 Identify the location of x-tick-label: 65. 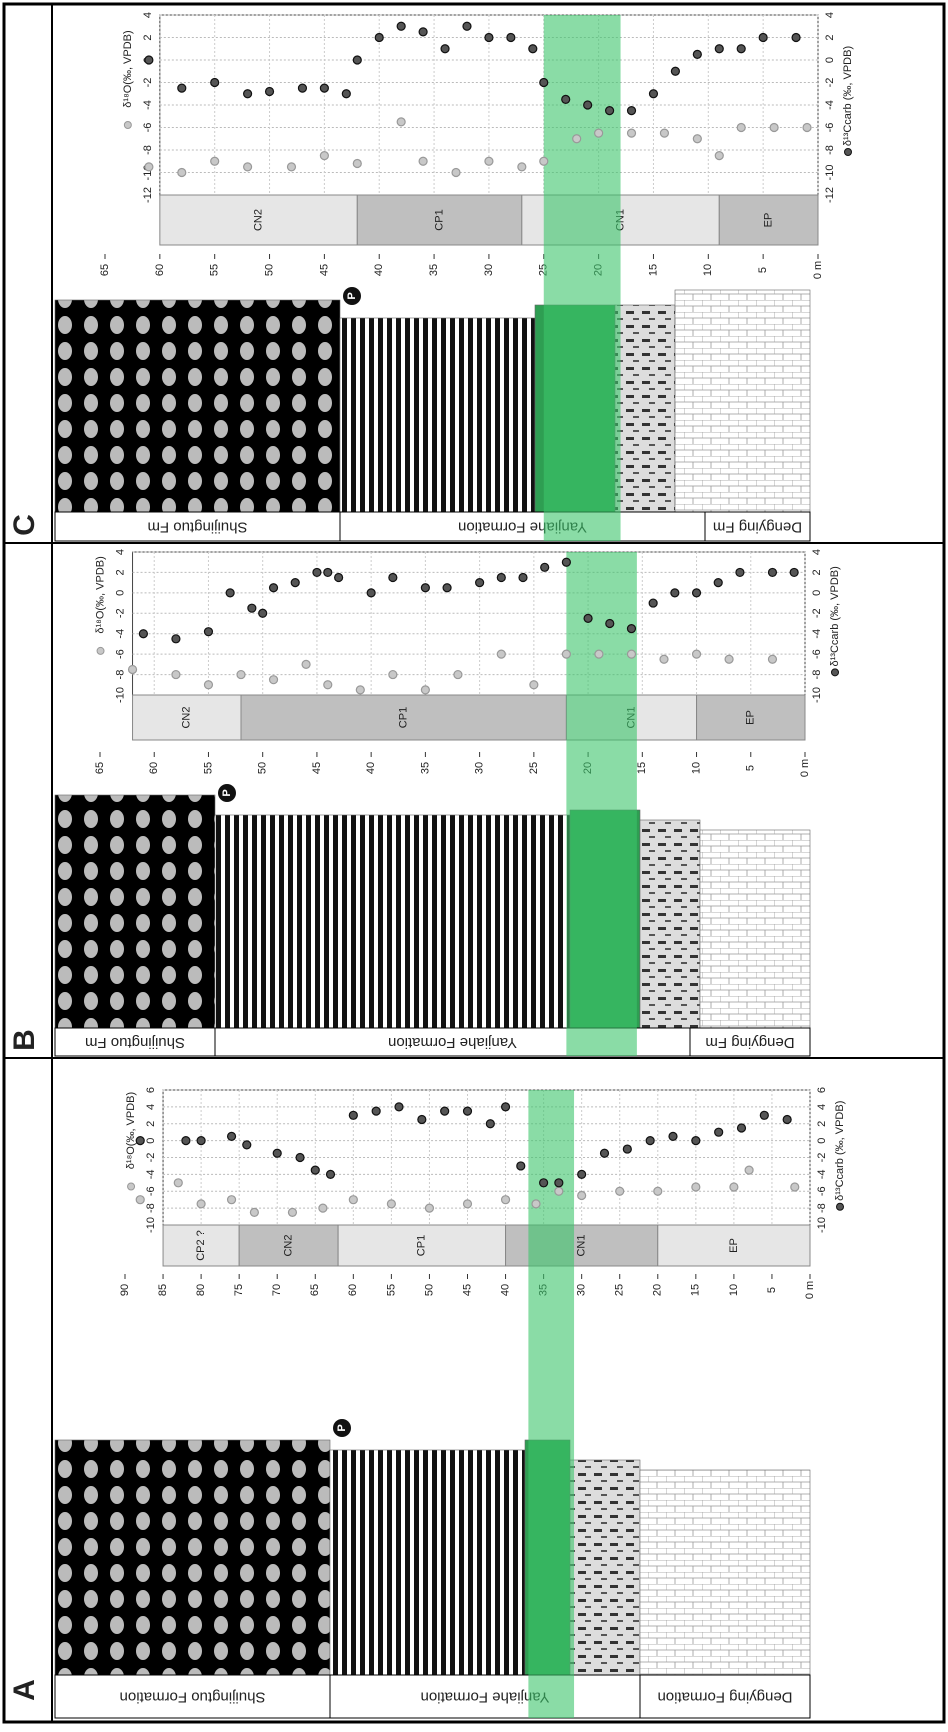
(100, 768).